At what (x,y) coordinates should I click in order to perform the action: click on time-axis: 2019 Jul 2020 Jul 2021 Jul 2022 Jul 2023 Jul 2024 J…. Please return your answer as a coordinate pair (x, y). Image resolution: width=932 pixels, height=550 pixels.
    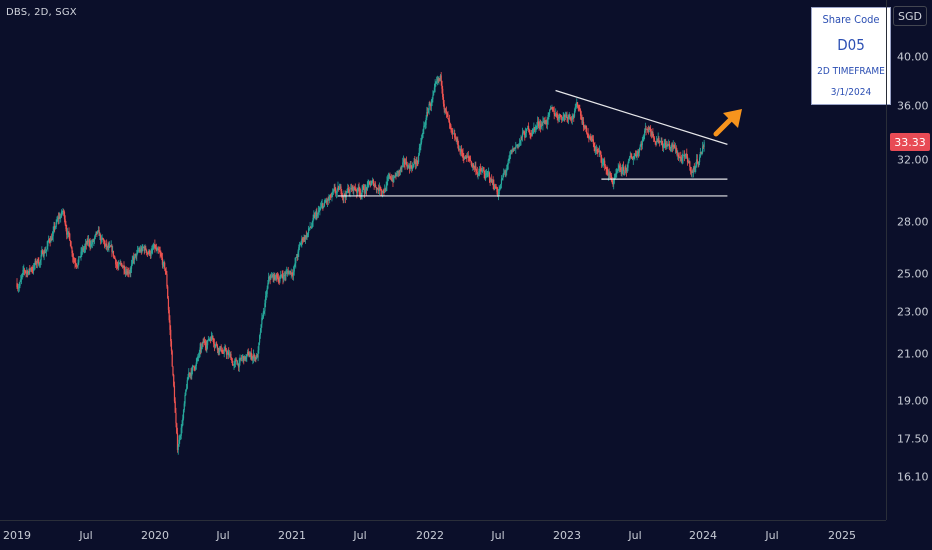
    Looking at the image, I should click on (443, 535).